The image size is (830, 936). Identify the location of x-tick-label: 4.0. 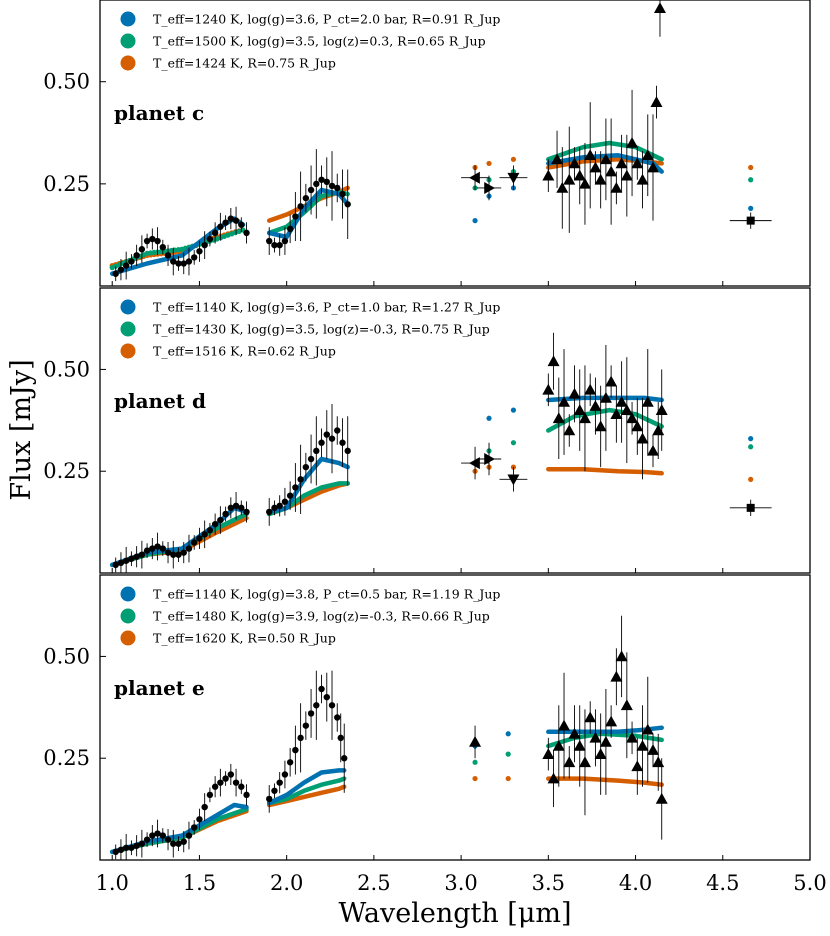
(635, 883).